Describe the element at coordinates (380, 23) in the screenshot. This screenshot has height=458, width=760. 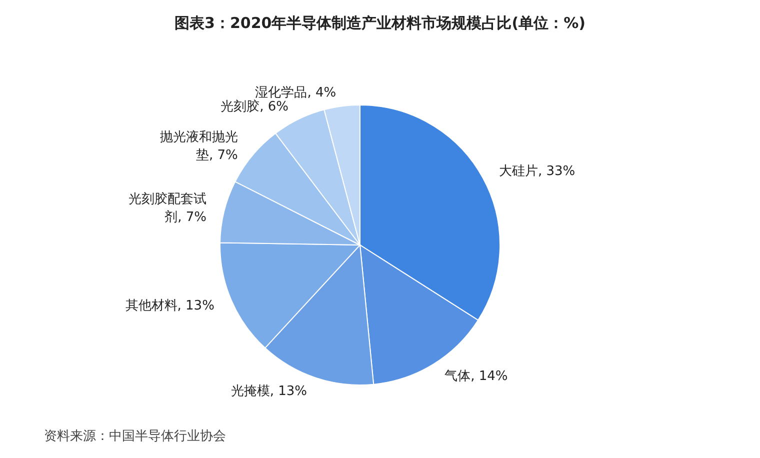
I see `chart-title: 图表3：2020年半导体制造产业材料市场规模占比(单位：%)` at that location.